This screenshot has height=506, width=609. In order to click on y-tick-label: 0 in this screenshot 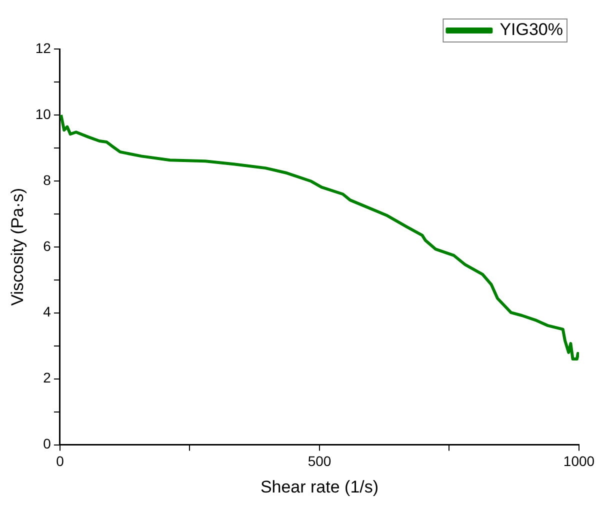, I will do `click(47, 444)`.